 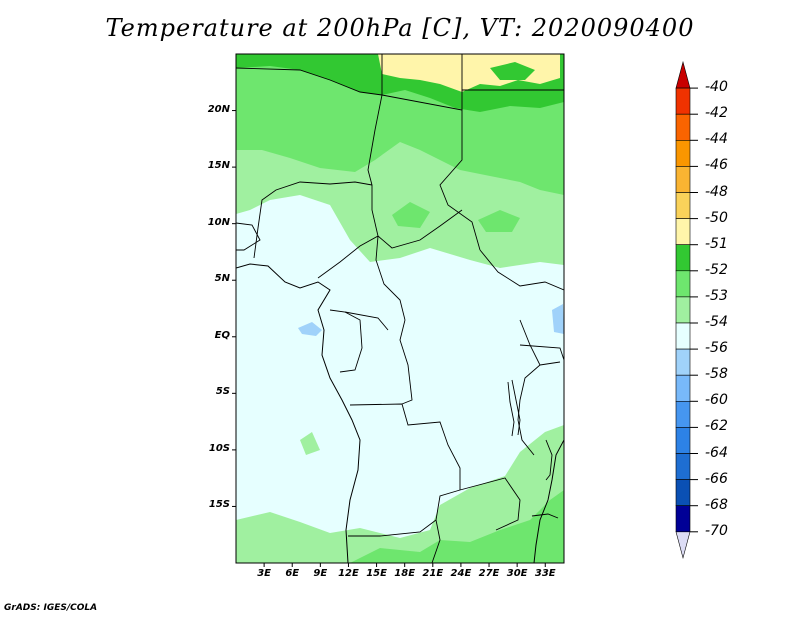 I want to click on lat-label: 5N, so click(x=222, y=279).